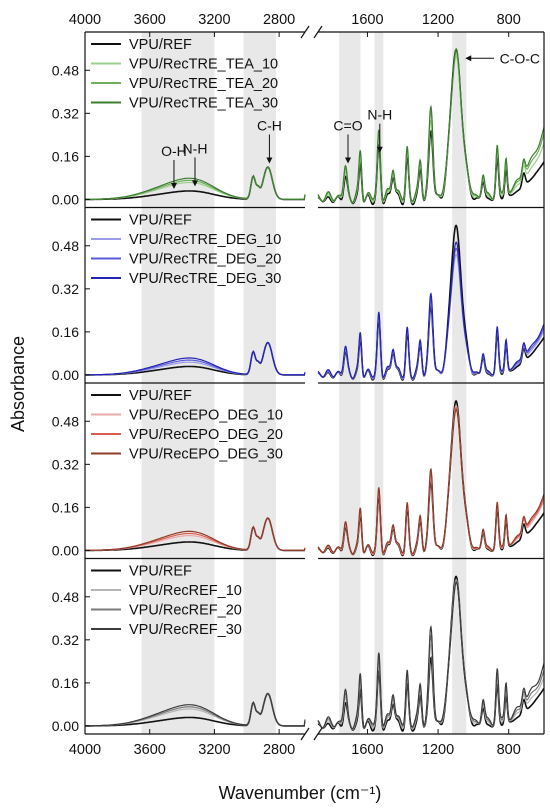  I want to click on x-tick-label: 3600, so click(150, 750).